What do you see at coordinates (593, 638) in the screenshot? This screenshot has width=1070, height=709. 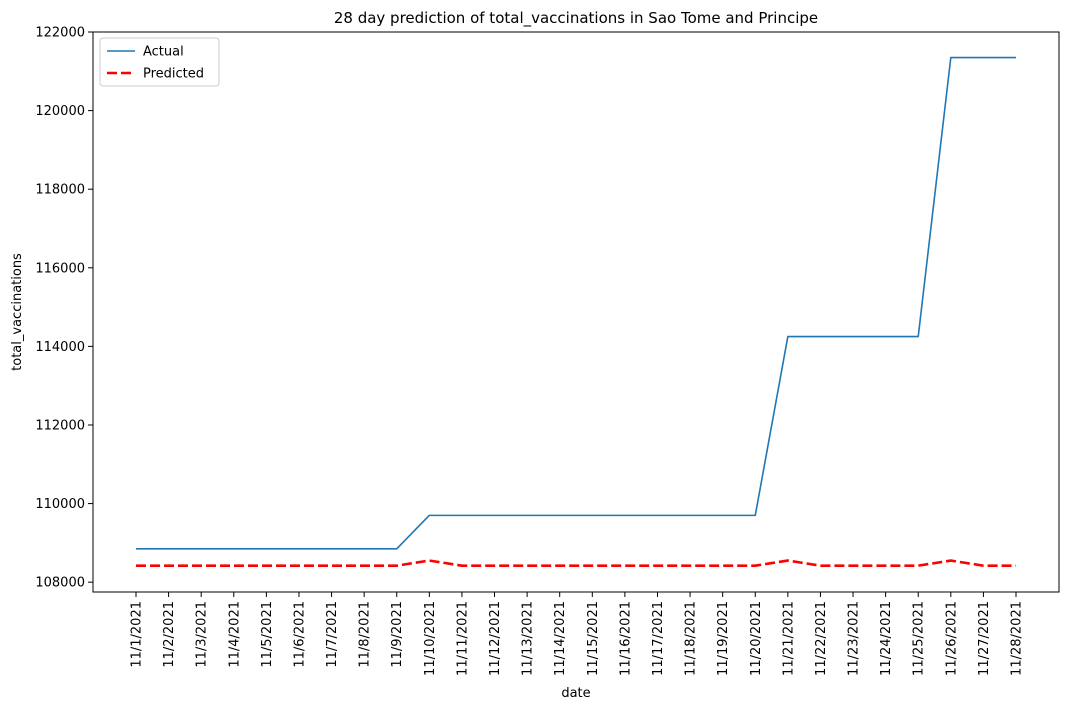 I see `x-tick-label: 11/15/2021` at bounding box center [593, 638].